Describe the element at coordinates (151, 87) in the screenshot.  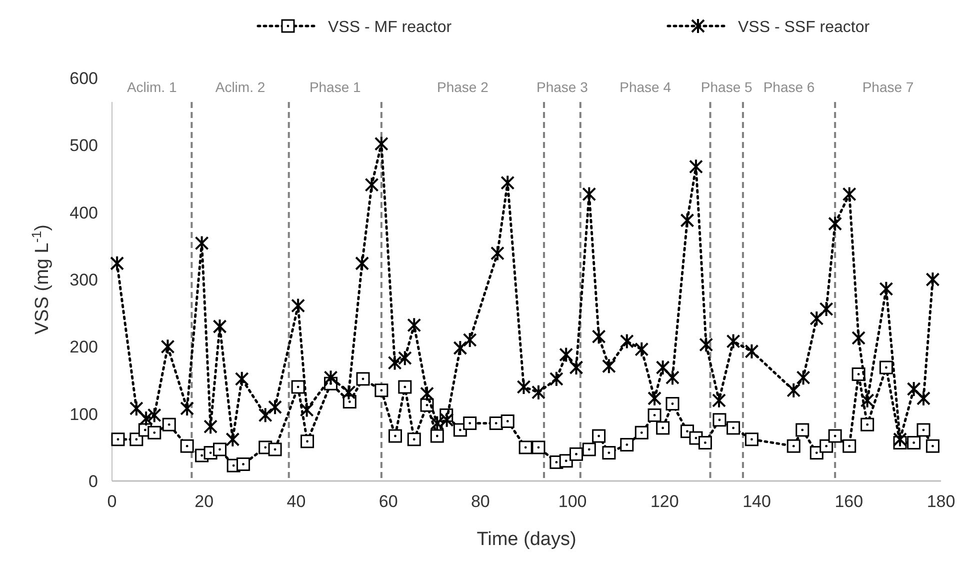
I see `annotation: Aclim. 1` at that location.